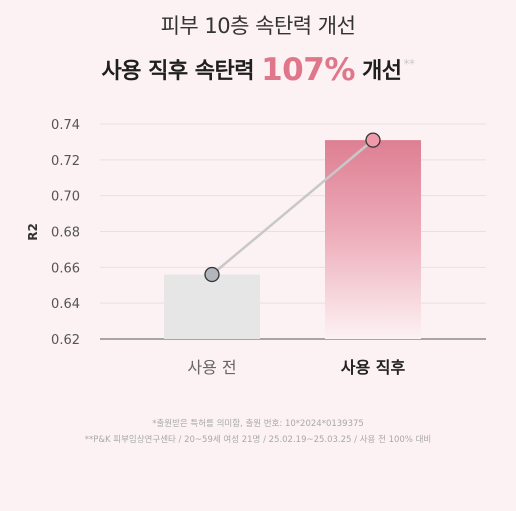 The height and width of the screenshot is (511, 516). Describe the element at coordinates (65, 233) in the screenshot. I see `y-tick-label: 0.68` at that location.